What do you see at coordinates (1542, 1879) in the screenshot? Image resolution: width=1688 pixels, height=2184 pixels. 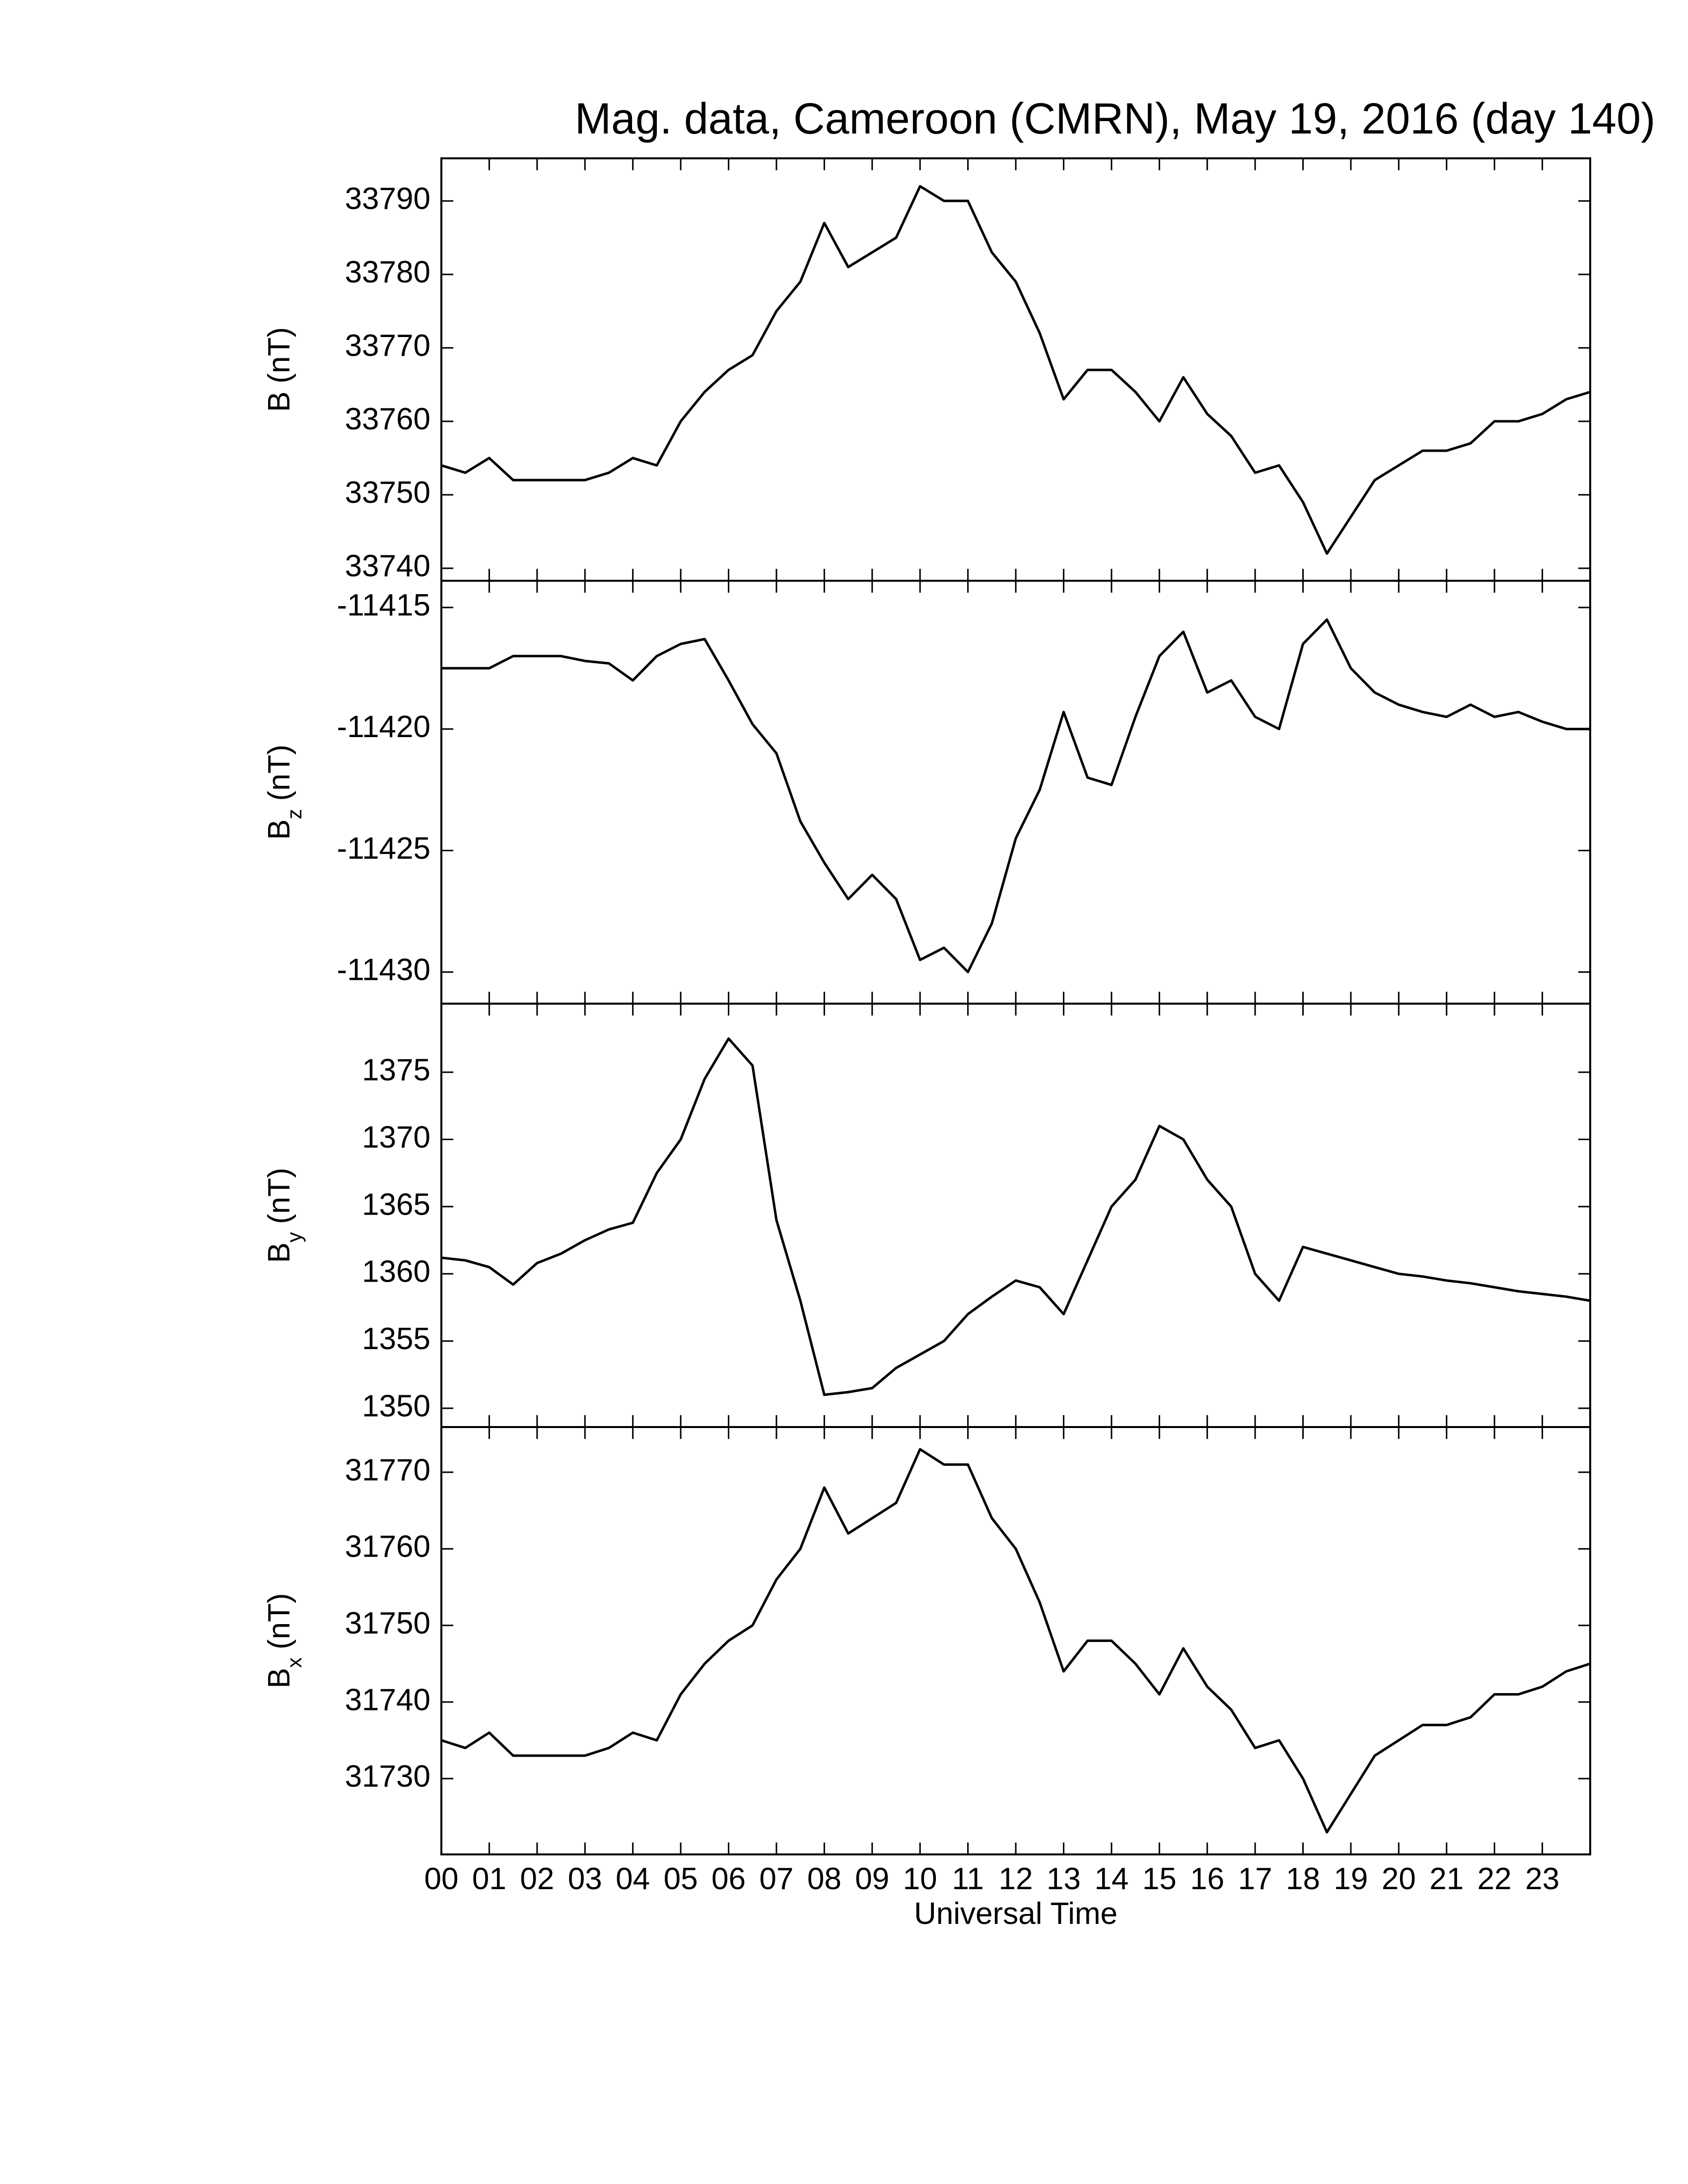 I see `x-tick-label: 23` at bounding box center [1542, 1879].